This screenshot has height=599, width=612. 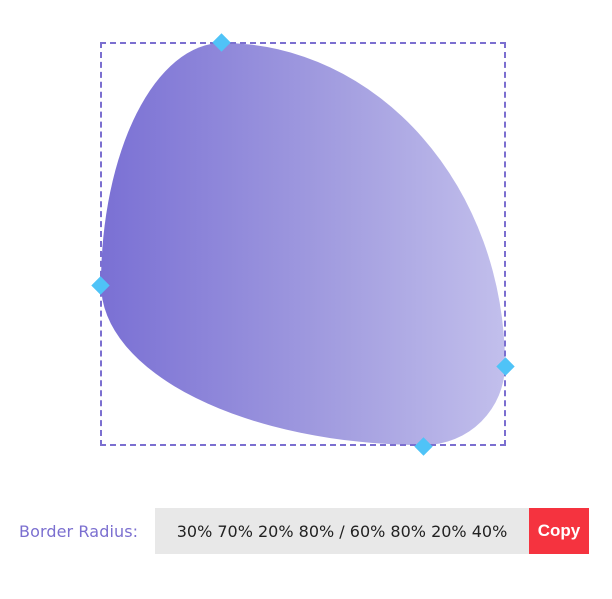 What do you see at coordinates (79, 531) in the screenshot?
I see `border-radius-label: Border Radius:` at bounding box center [79, 531].